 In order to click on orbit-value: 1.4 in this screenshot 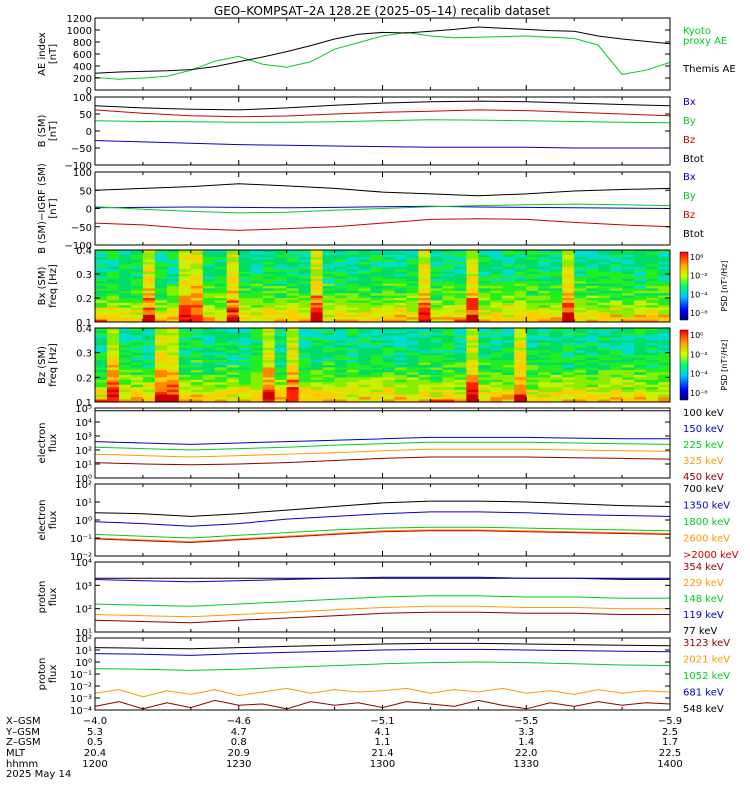, I will do `click(526, 742)`.